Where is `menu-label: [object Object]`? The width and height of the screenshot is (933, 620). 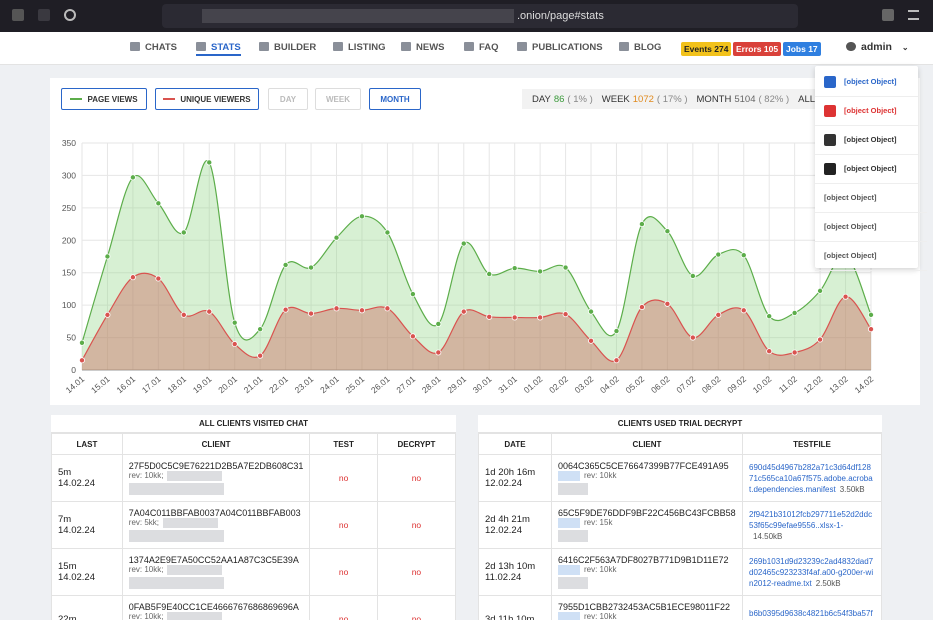
menu-label: [object Object] is located at coordinates (870, 81).